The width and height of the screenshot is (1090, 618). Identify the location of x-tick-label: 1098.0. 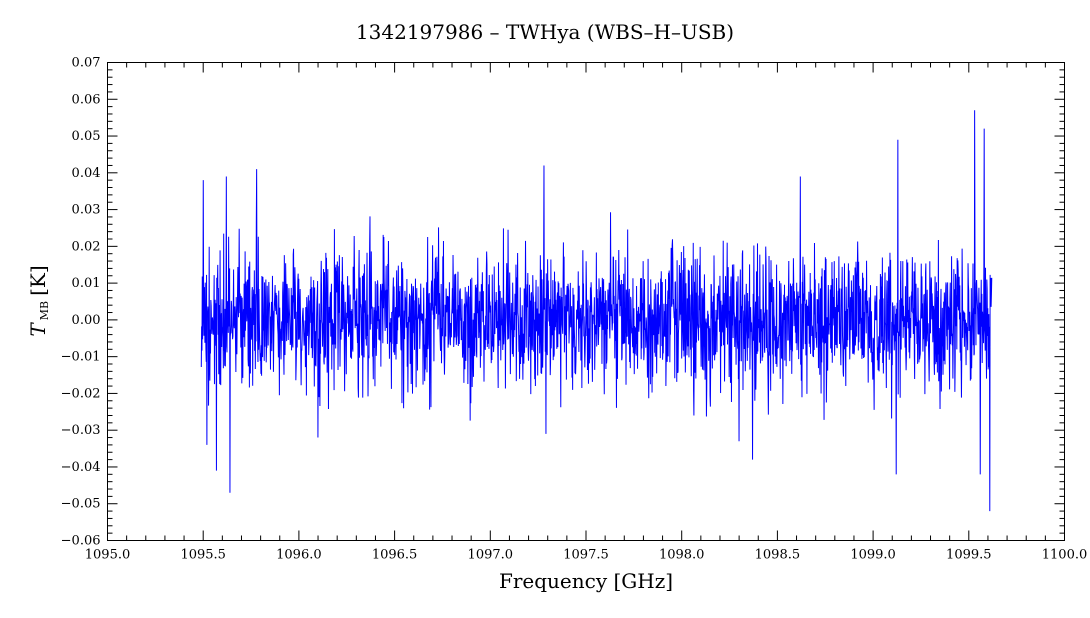
(682, 555).